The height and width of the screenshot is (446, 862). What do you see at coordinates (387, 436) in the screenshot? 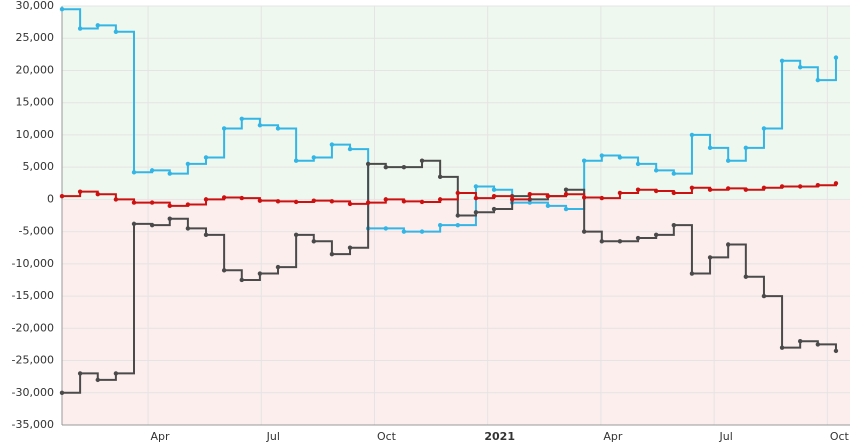
I see `x-tick-label: Oct` at bounding box center [387, 436].